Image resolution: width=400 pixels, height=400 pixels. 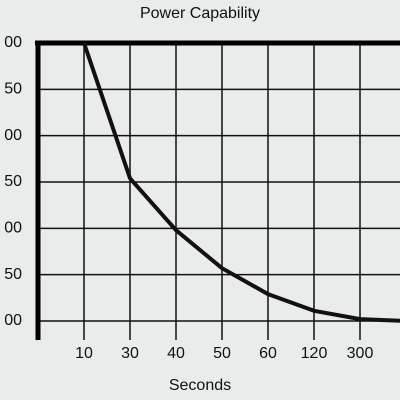 I want to click on x-tick-label: 10, so click(x=84, y=353).